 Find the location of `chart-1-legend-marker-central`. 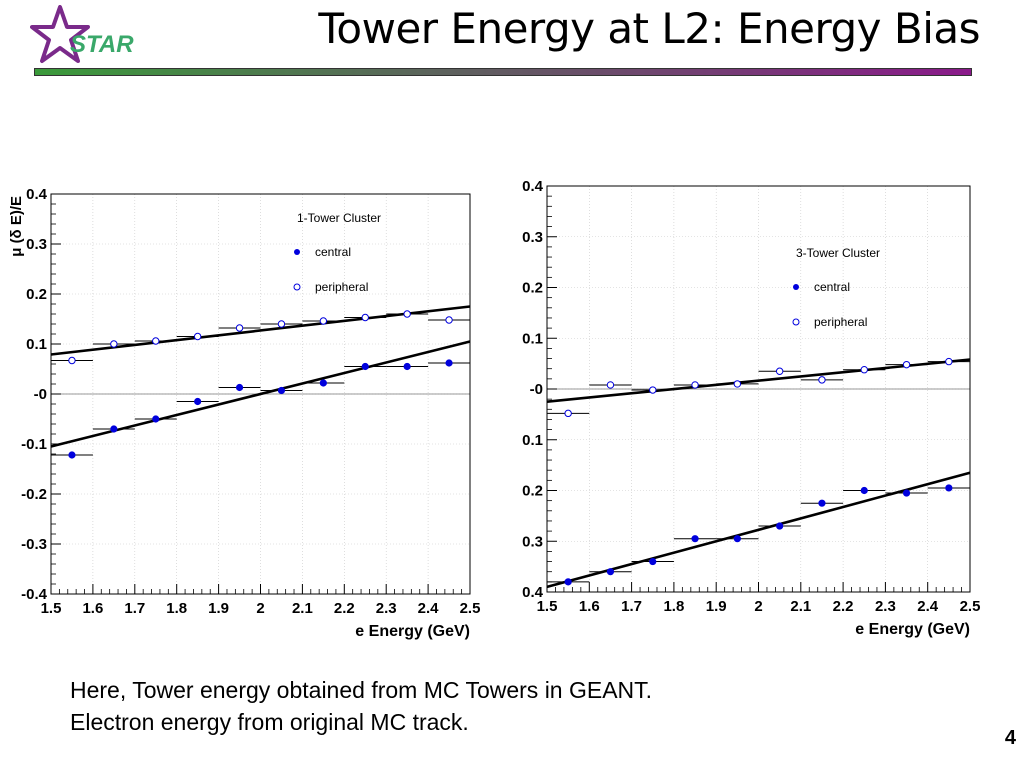

chart-1-legend-marker-central is located at coordinates (297, 252).